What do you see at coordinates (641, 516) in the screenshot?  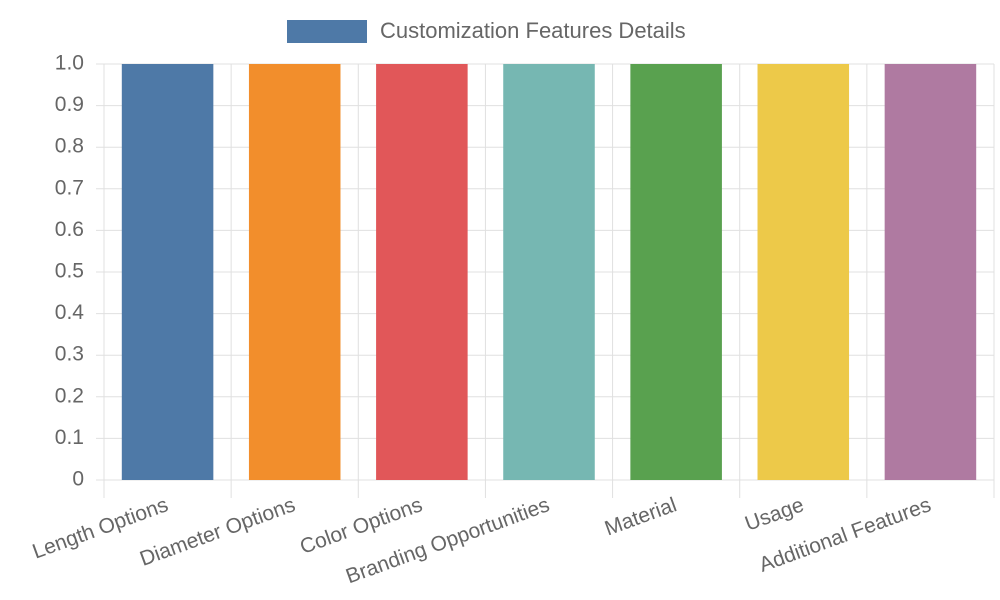 I see `x-tick-label: Material` at bounding box center [641, 516].